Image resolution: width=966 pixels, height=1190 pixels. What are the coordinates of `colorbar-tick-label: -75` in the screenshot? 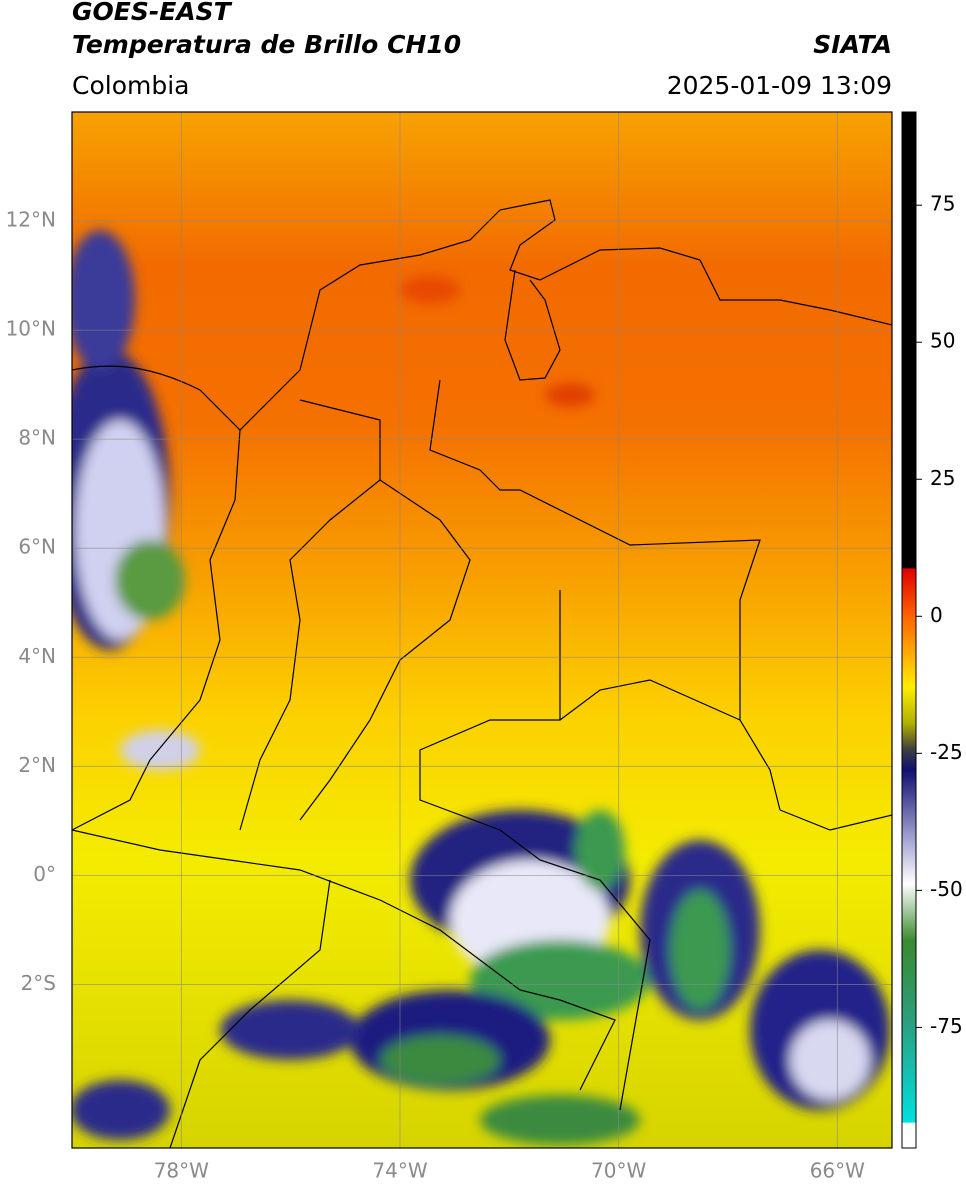 It's located at (946, 1026).